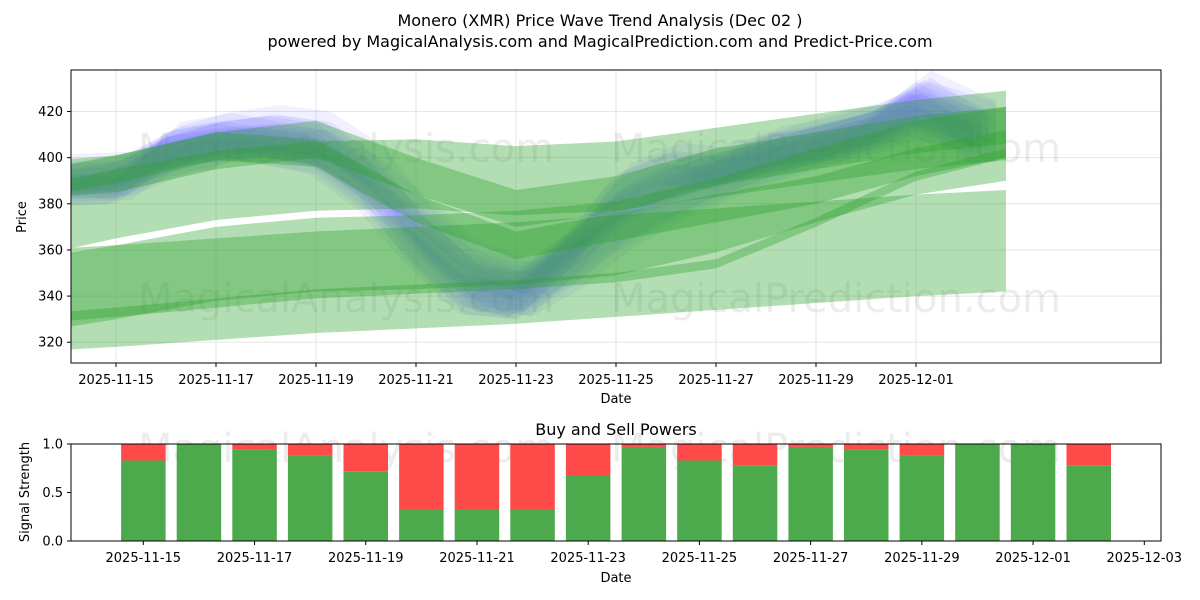 The image size is (1200, 600). Describe the element at coordinates (416, 380) in the screenshot. I see `price-x-tick-label-3: 2025-11-21` at that location.